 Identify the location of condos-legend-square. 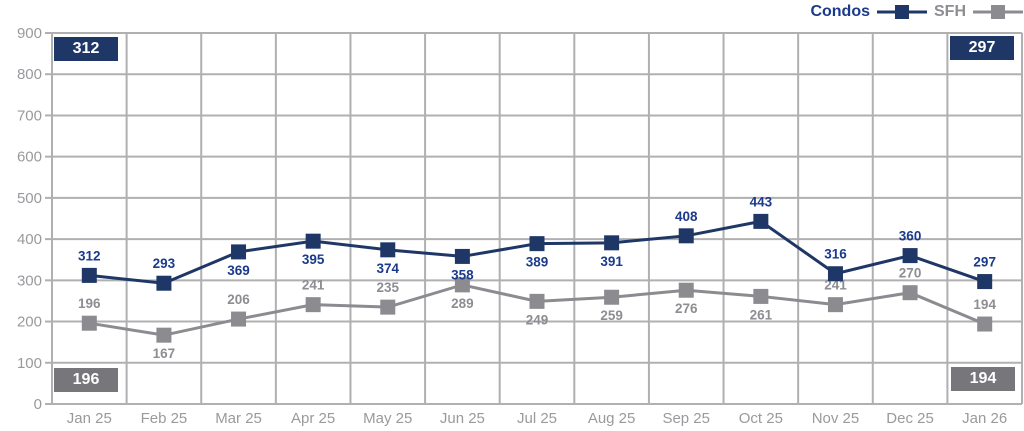
(902, 12).